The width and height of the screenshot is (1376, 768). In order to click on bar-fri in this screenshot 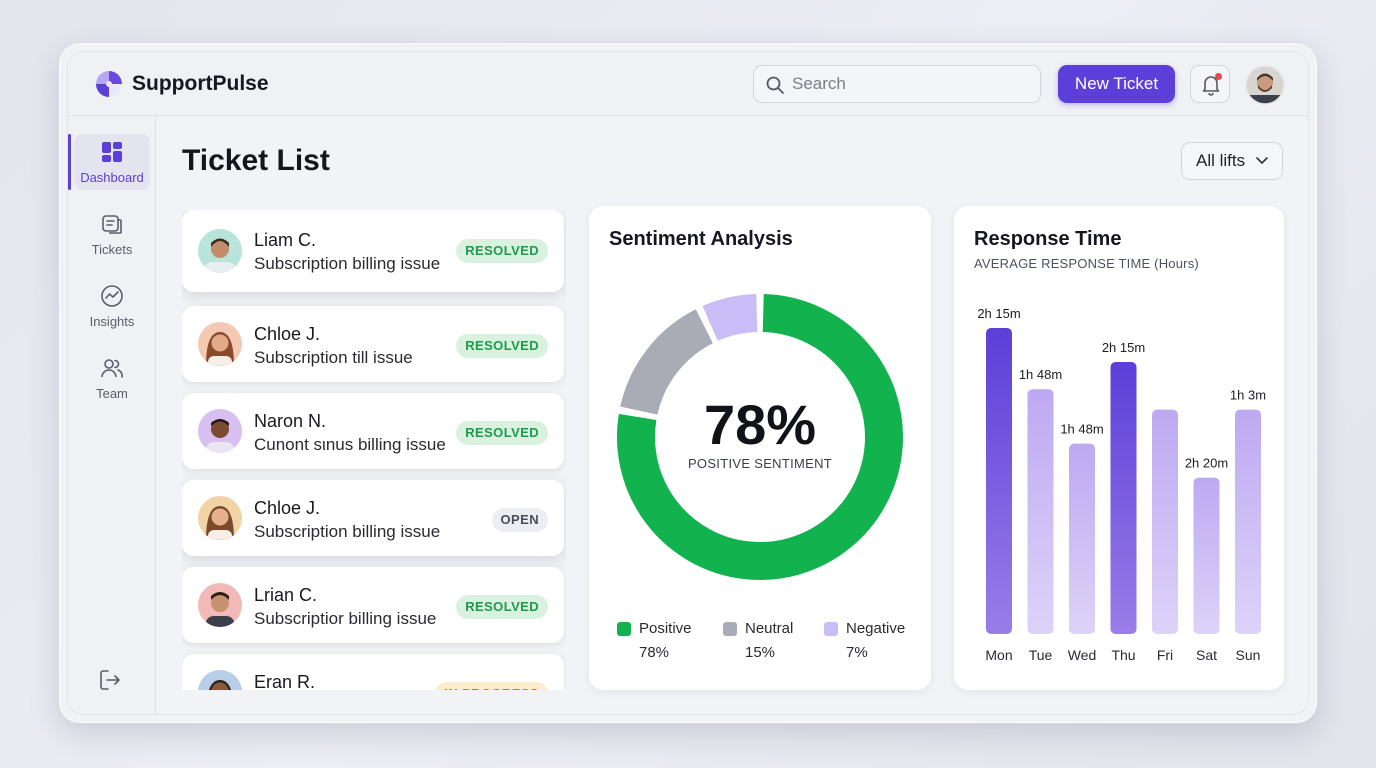, I will do `click(1165, 521)`.